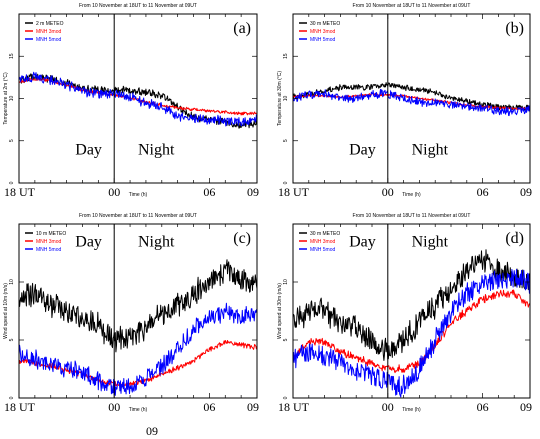 This screenshot has width=540, height=439. What do you see at coordinates (138, 306) in the screenshot?
I see `series-line-10-m-meteo` at bounding box center [138, 306].